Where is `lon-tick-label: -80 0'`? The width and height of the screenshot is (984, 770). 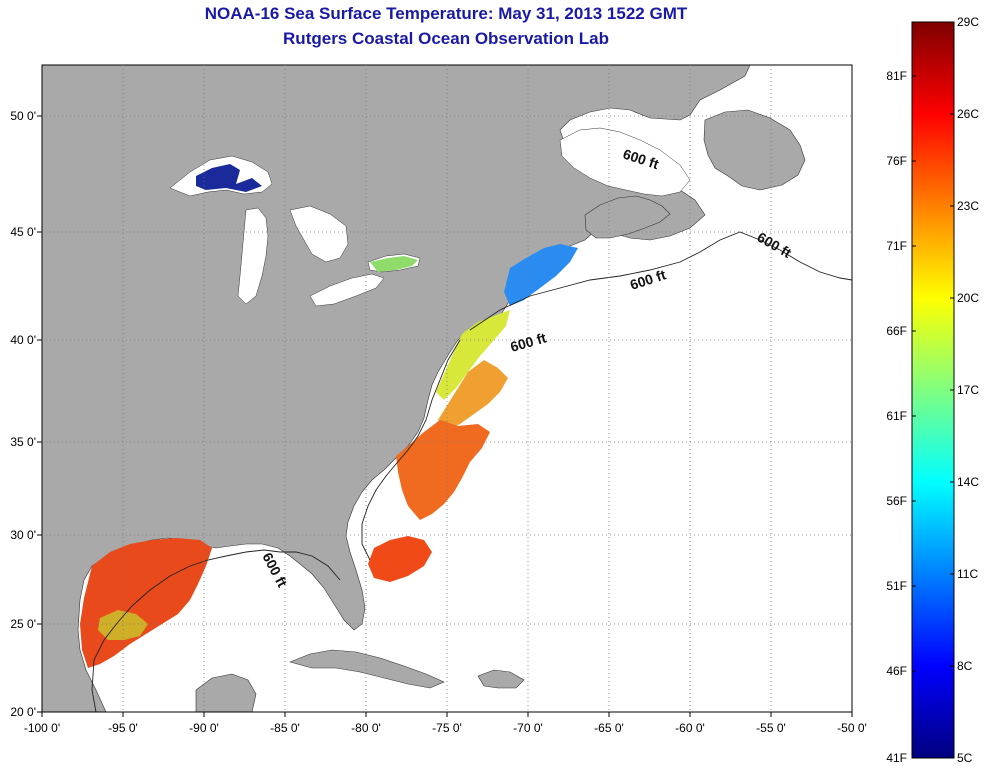 lon-tick-label: -80 0' is located at coordinates (366, 728).